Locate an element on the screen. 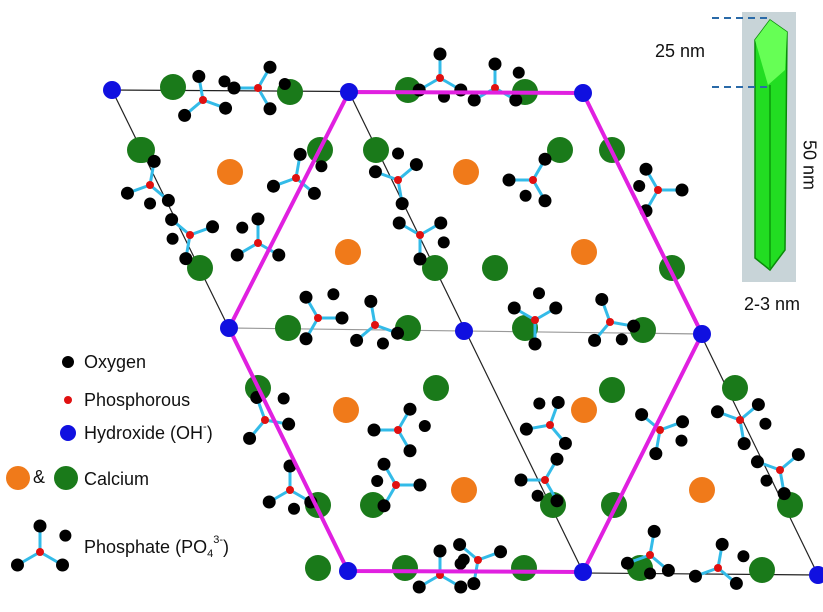 The width and height of the screenshot is (823, 612). width-label: 2-3 nm is located at coordinates (772, 304).